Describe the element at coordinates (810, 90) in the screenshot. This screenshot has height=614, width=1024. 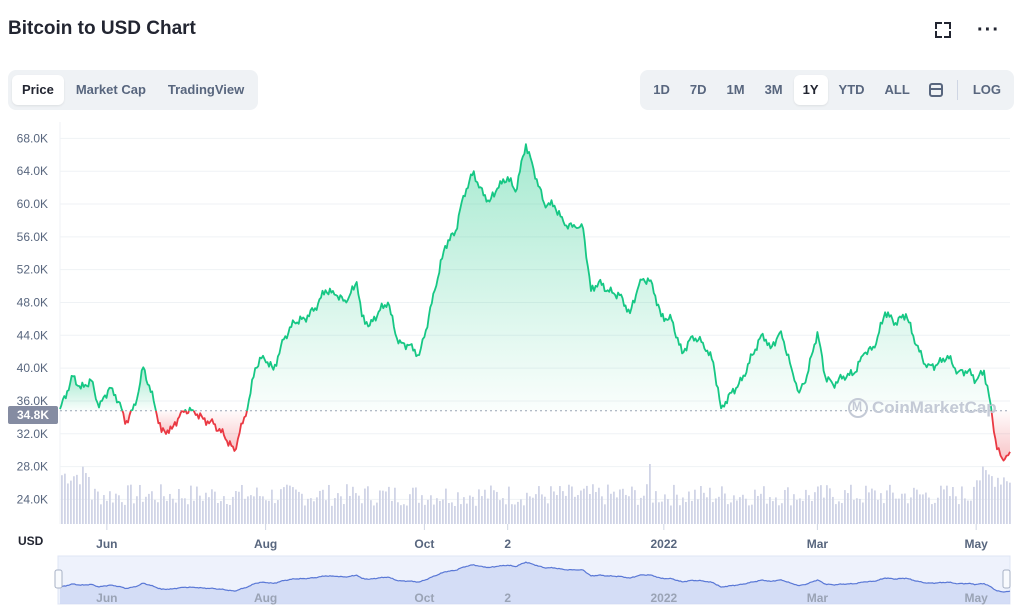
I see `range-1y-button: 1Y` at that location.